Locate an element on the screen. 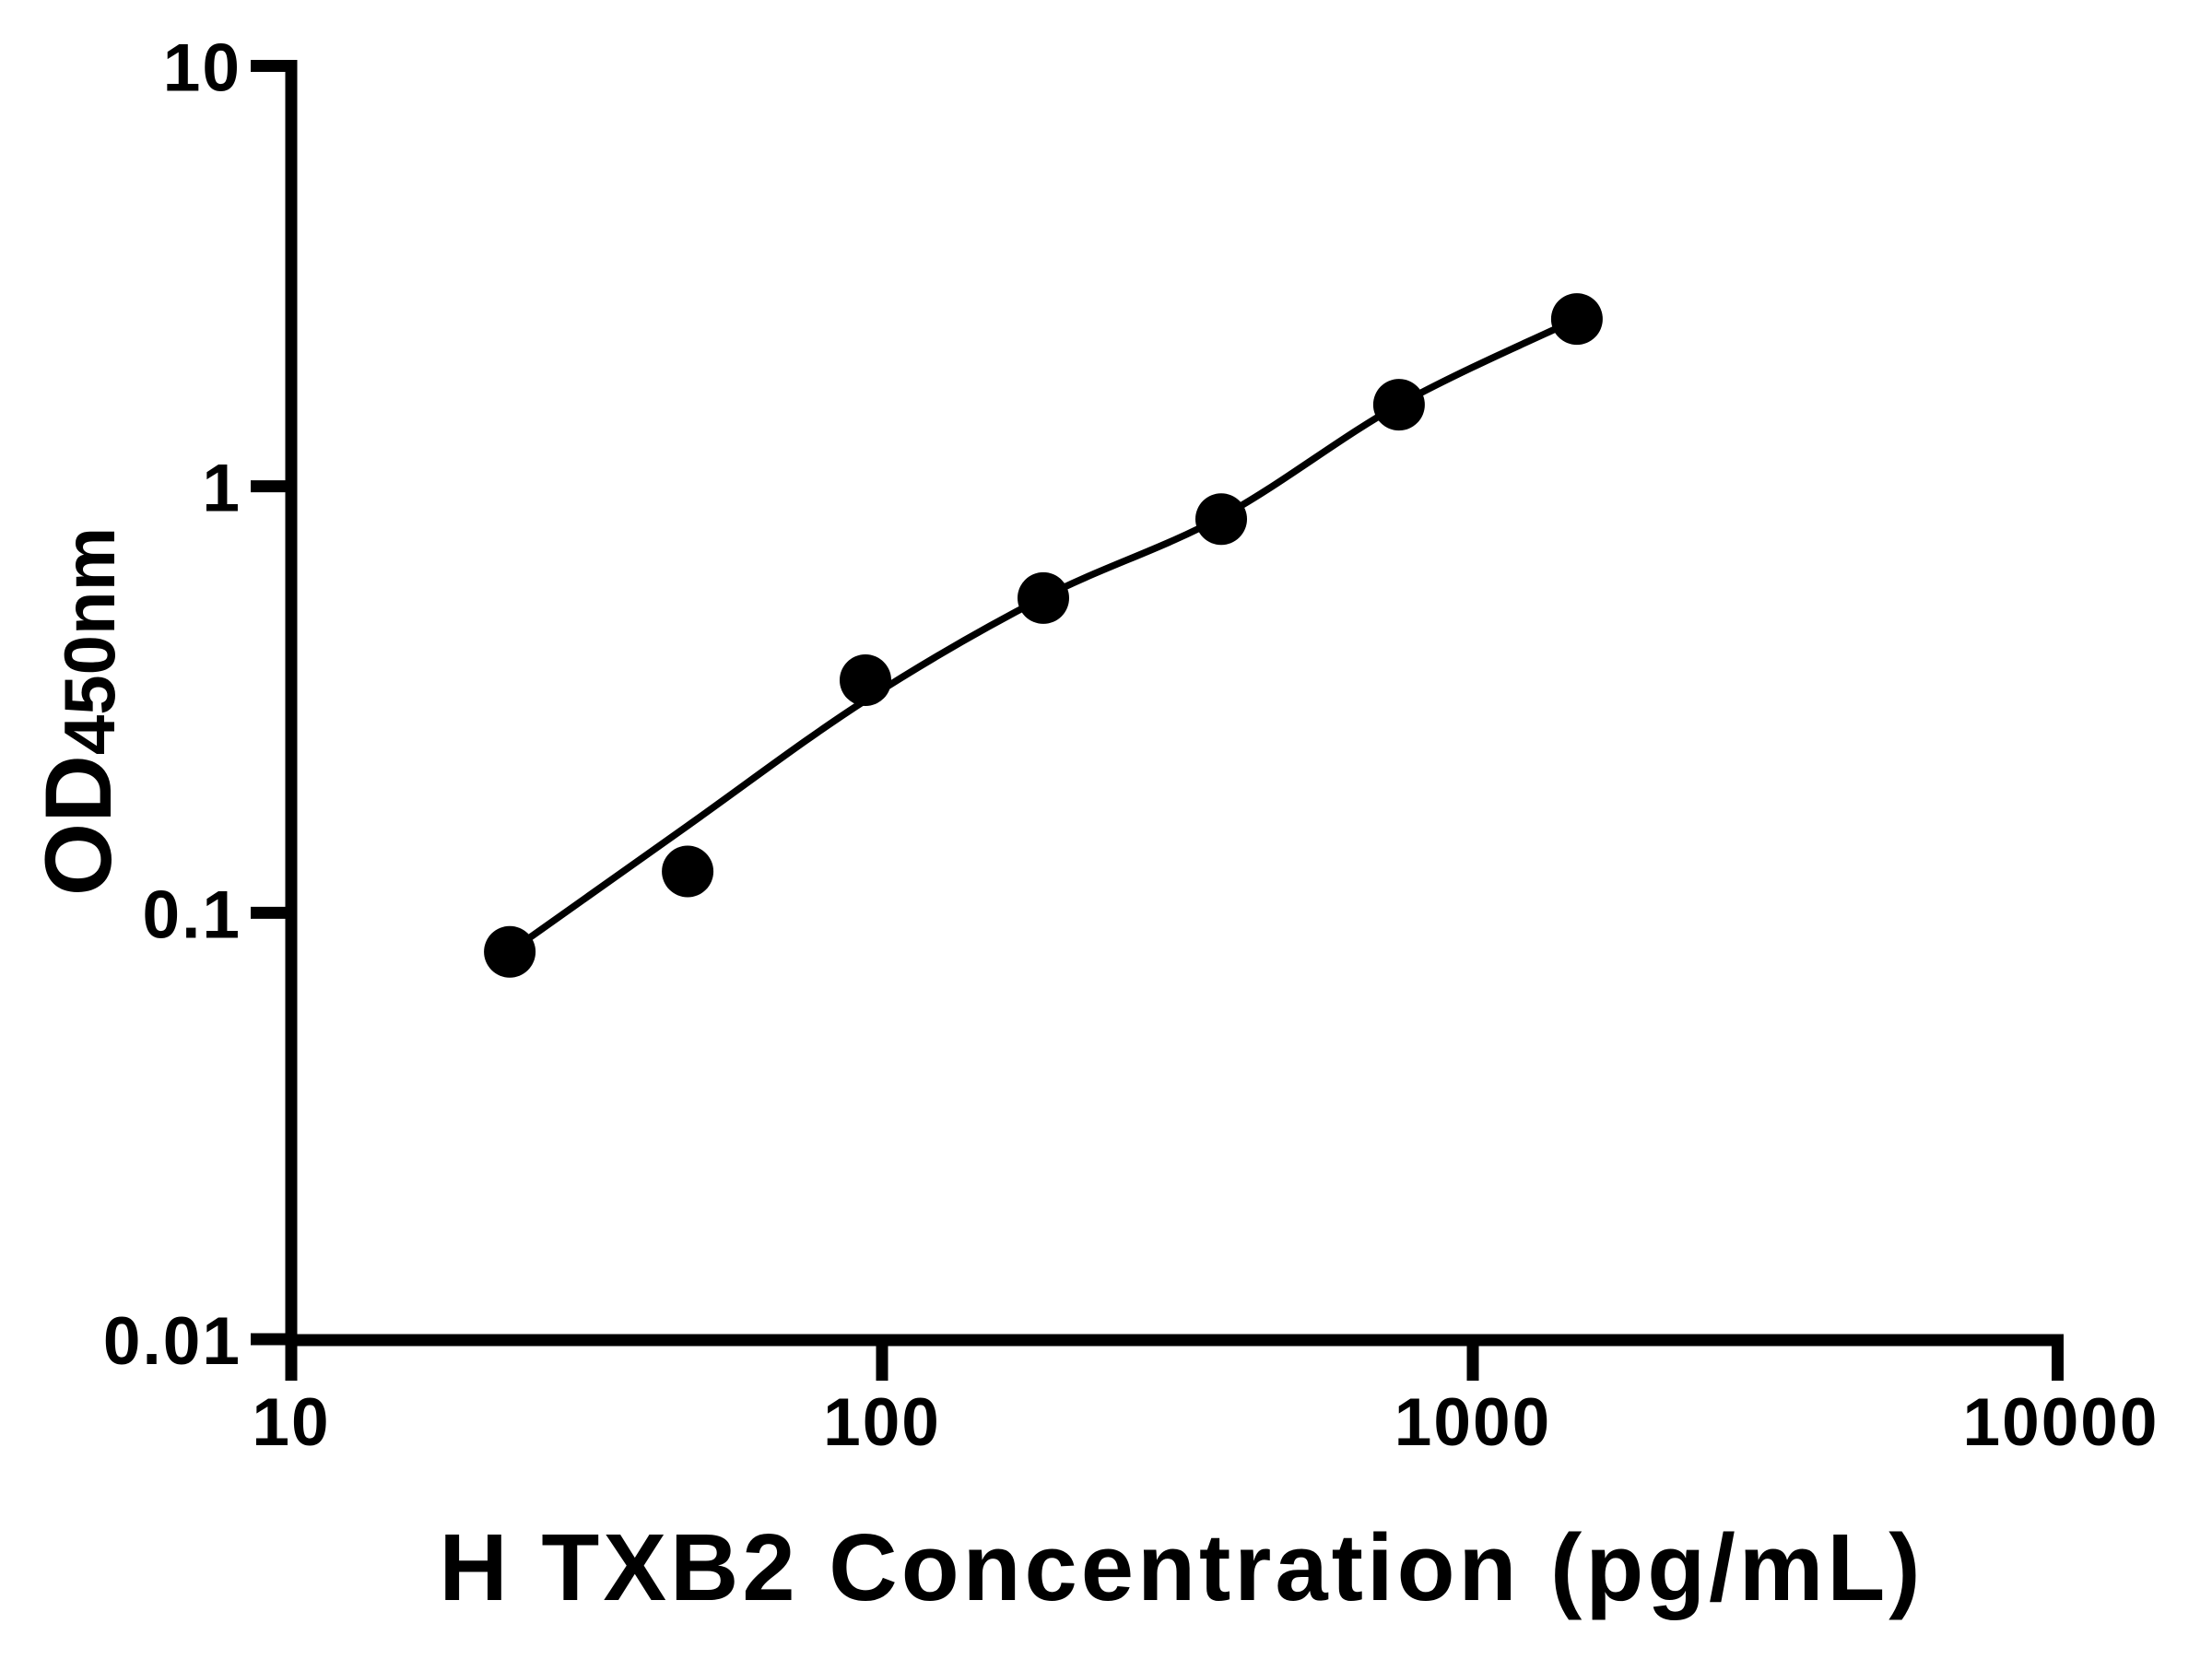 The width and height of the screenshot is (2212, 1659). x-tick-label: 10 is located at coordinates (291, 1422).